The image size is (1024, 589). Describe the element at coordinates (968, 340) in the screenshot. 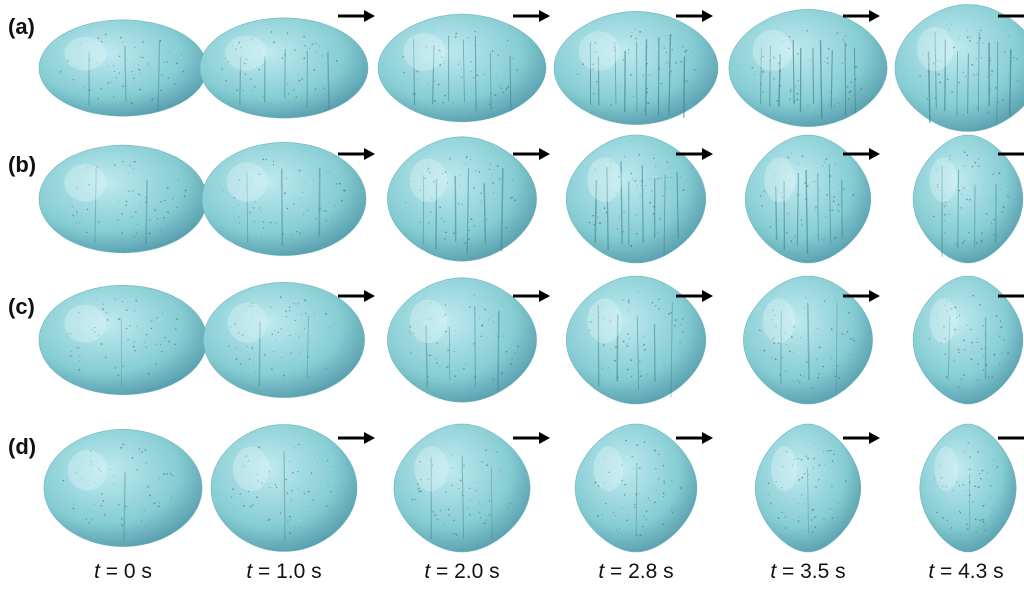

I see `droplet` at that location.